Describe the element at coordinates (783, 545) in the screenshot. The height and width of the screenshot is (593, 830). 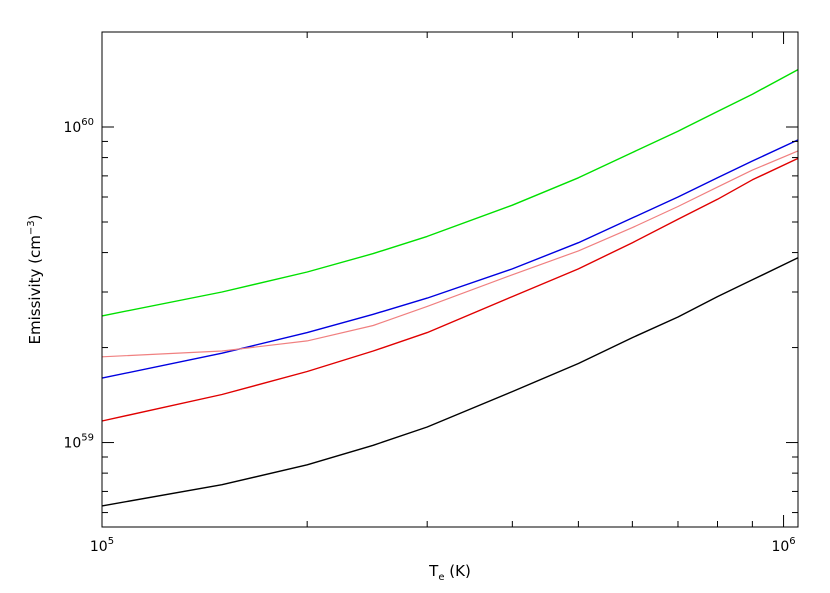
I see `x-tick-label: 10⁶` at that location.